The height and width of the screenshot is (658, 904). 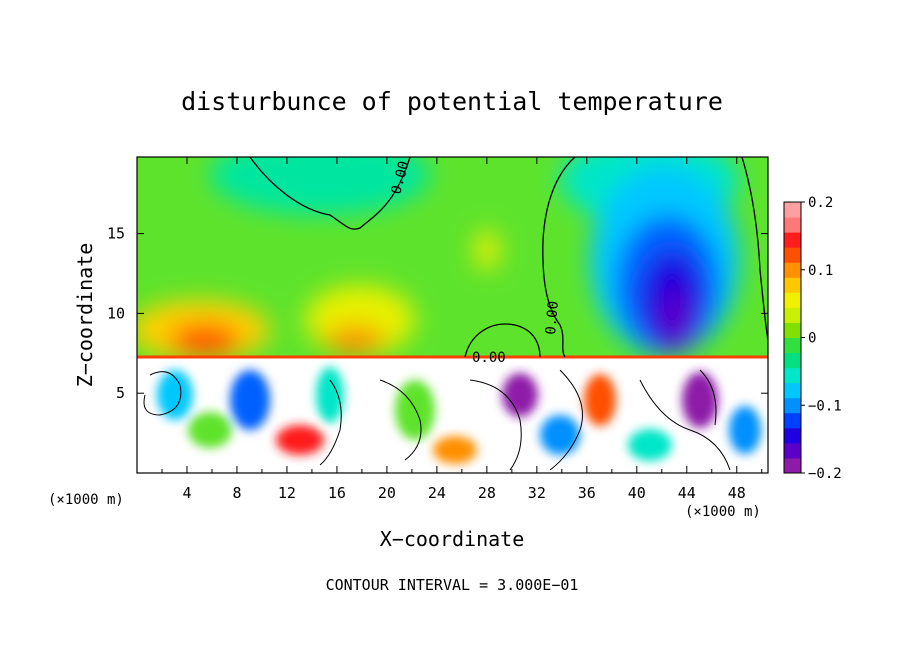 I want to click on eddy-contours, so click(x=437, y=420).